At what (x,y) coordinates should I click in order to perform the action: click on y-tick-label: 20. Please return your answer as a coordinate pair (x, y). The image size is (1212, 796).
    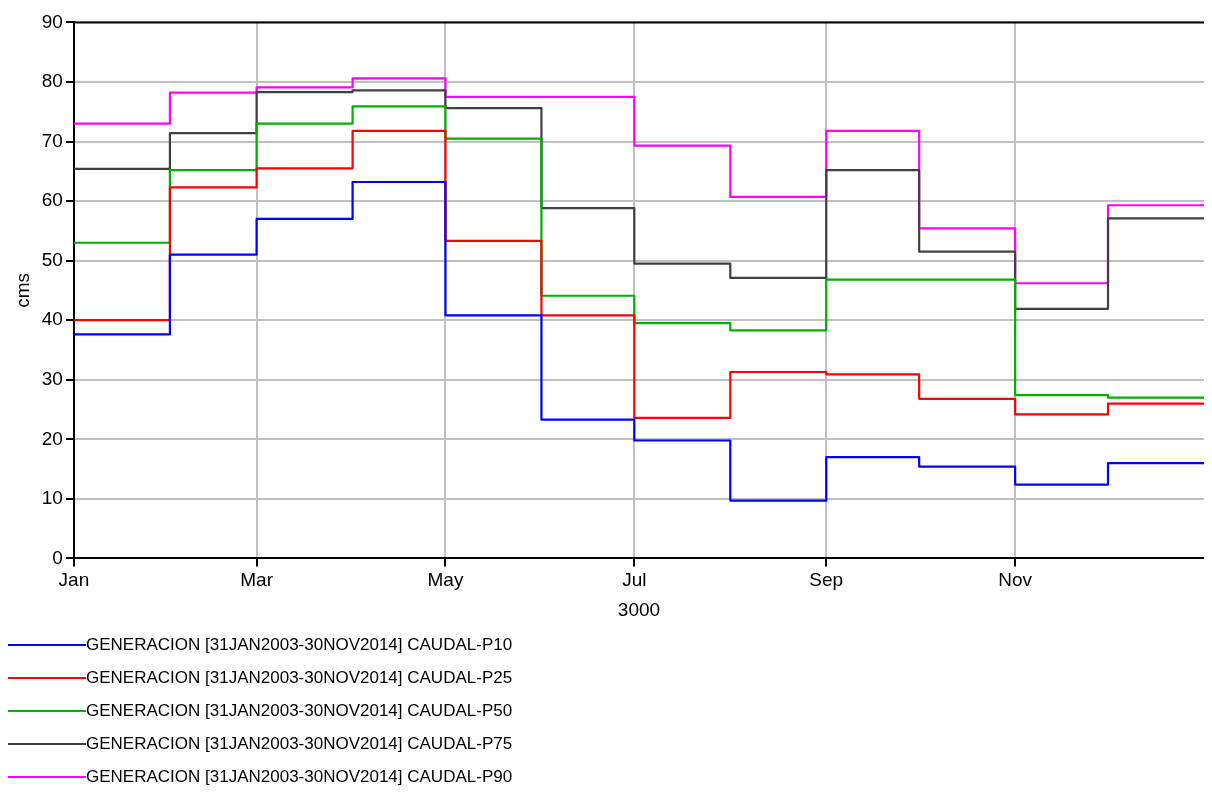
    Looking at the image, I should click on (52, 438).